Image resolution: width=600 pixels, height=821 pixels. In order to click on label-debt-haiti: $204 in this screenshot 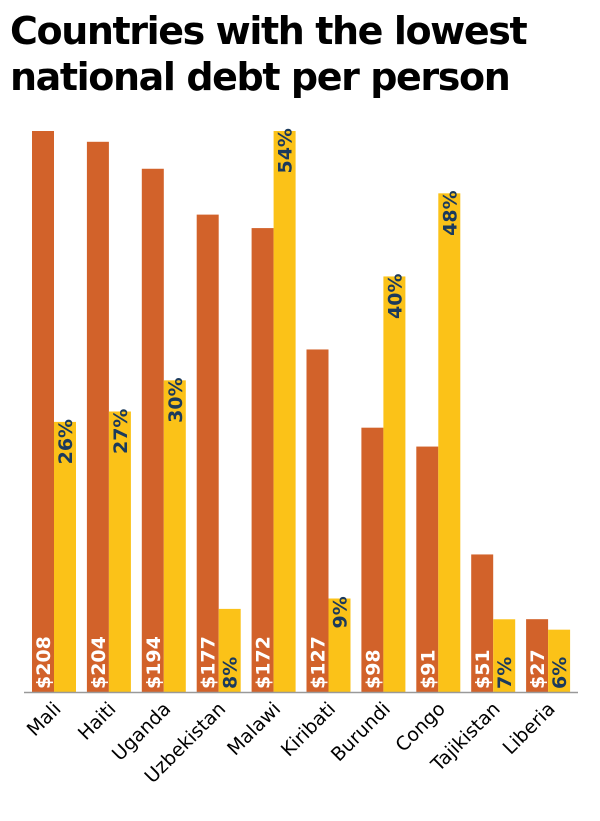, I will do `click(99, 662)`.